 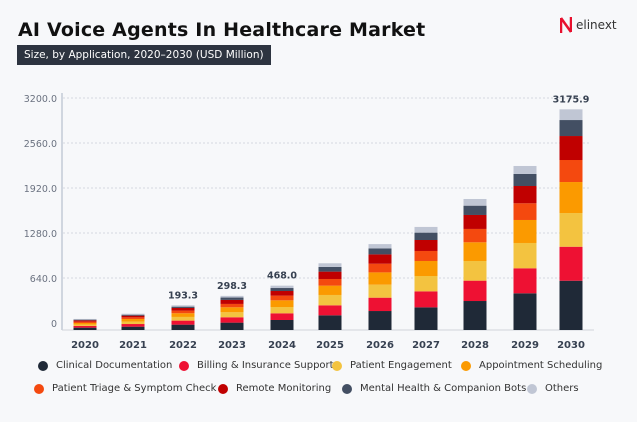 What do you see at coordinates (54, 324) in the screenshot?
I see `y-tick-label: 0` at bounding box center [54, 324].